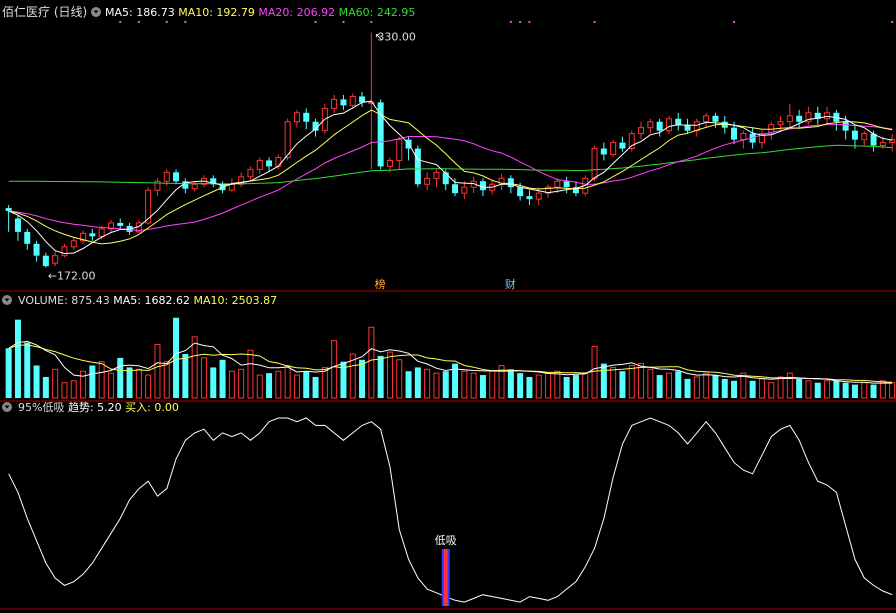 The height and width of the screenshot is (613, 896). I want to click on price-collapse-icon-arrow, so click(96, 12).